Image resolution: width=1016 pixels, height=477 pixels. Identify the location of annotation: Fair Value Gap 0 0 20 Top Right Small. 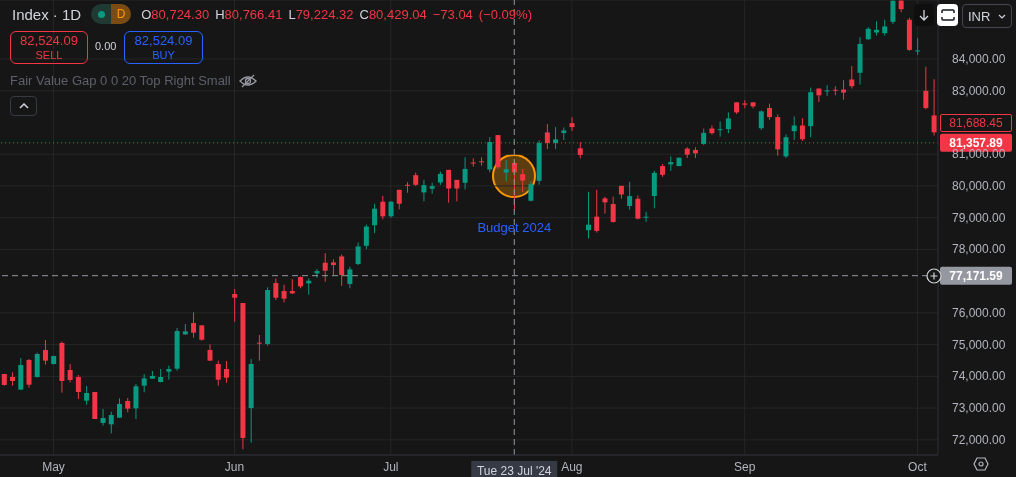
(120, 80).